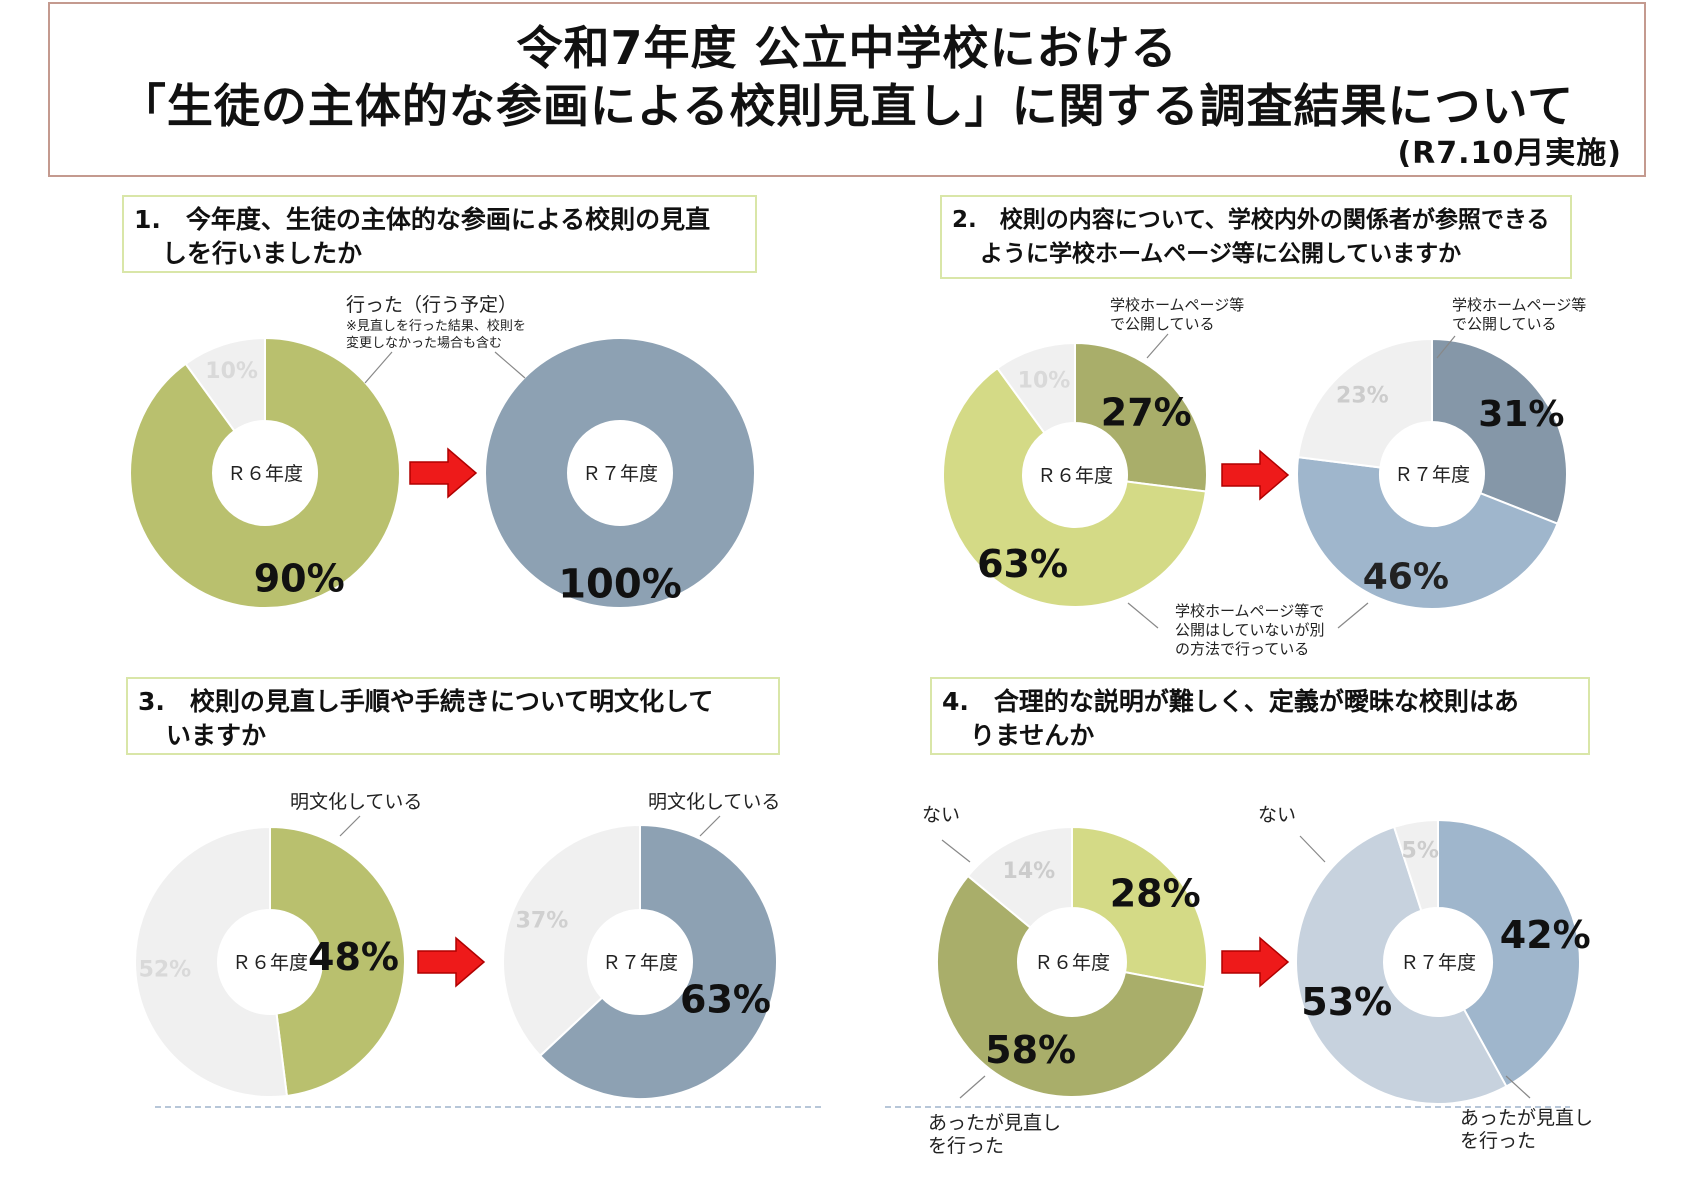  I want to click on q2-r7-caption-hp2: で公開している, so click(1504, 324).